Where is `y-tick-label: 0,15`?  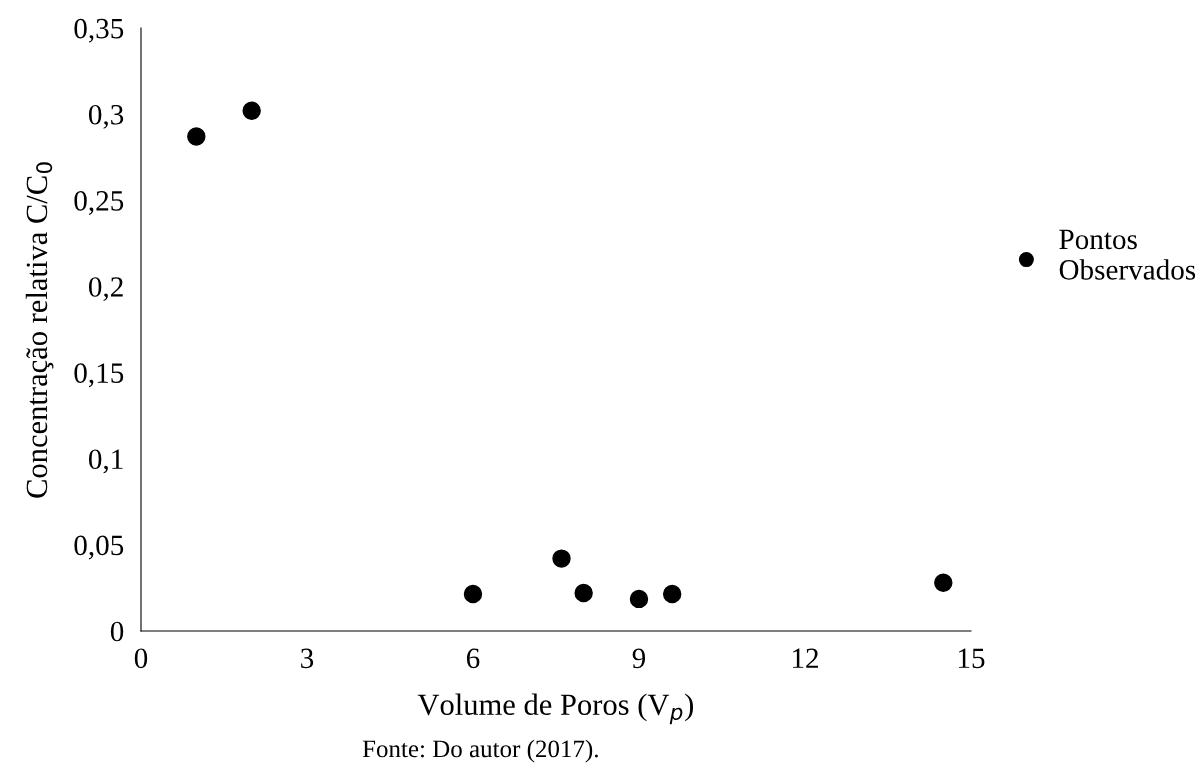 y-tick-label: 0,15 is located at coordinates (99, 375).